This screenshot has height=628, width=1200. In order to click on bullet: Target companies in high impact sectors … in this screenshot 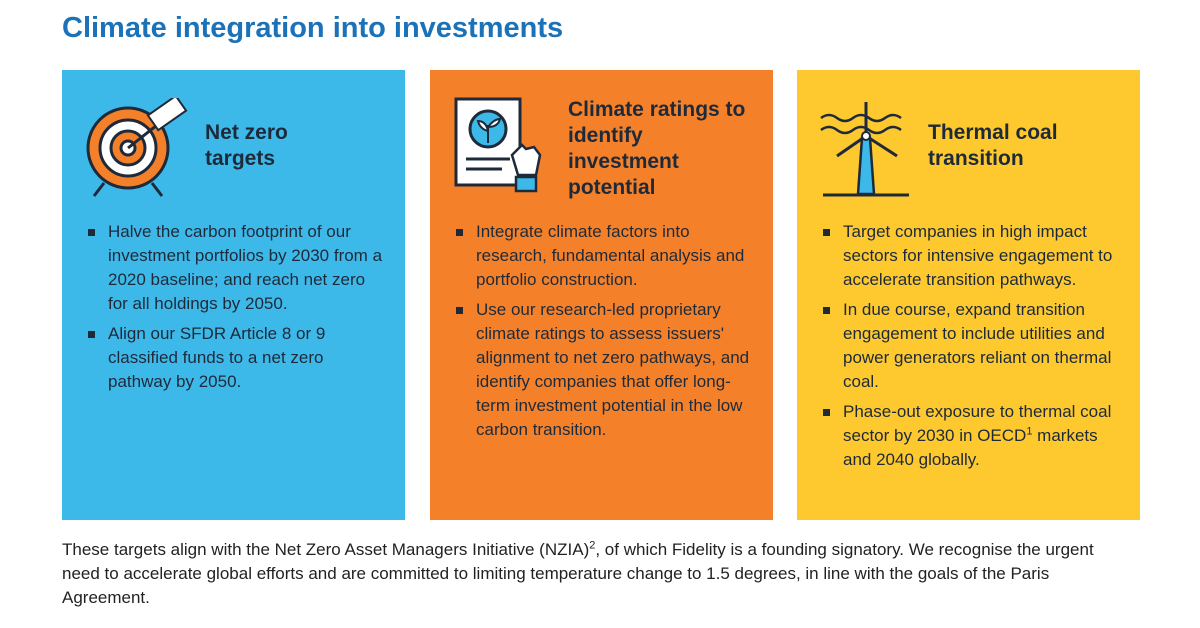, I will do `click(971, 256)`.